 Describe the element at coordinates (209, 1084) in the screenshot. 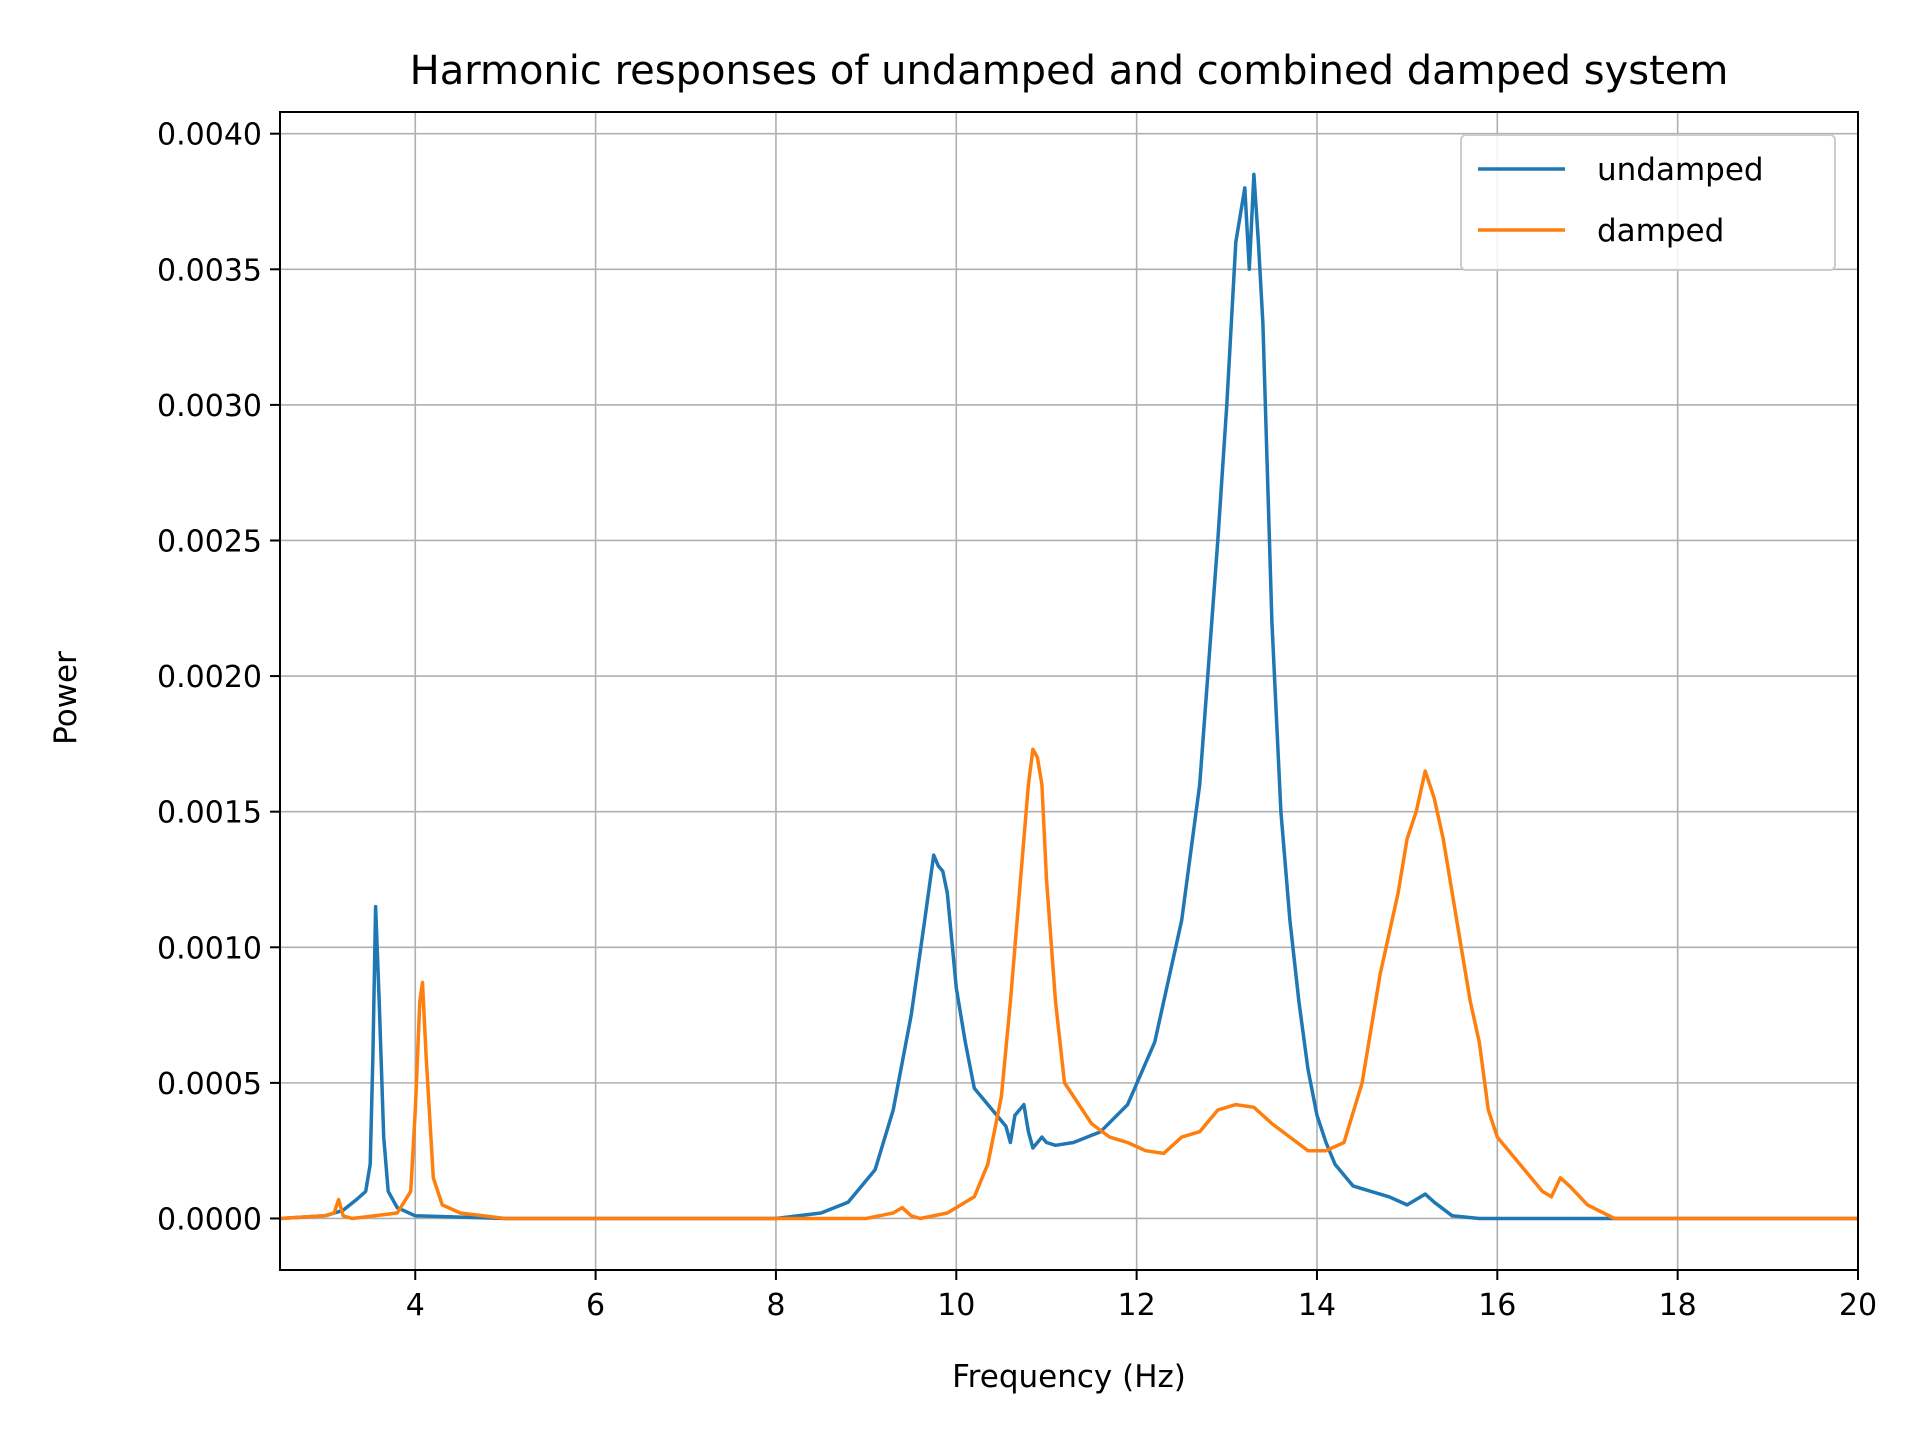

I see `y-tick-label: 0.0005` at that location.